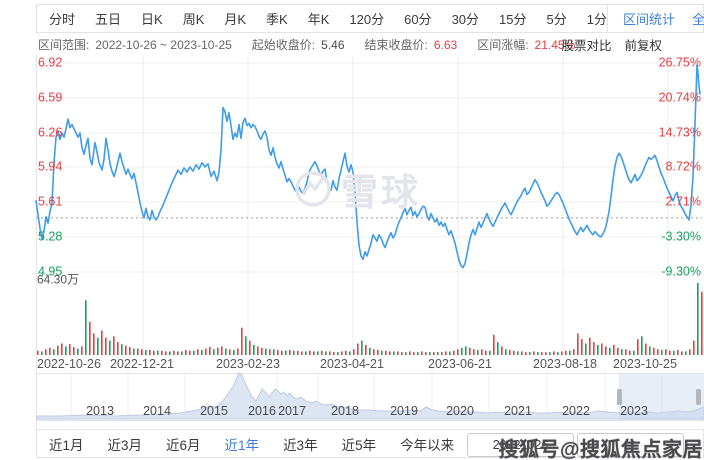 Image resolution: width=704 pixels, height=460 pixels. Describe the element at coordinates (277, 19) in the screenshot. I see `period-tab-6: 季K` at that location.